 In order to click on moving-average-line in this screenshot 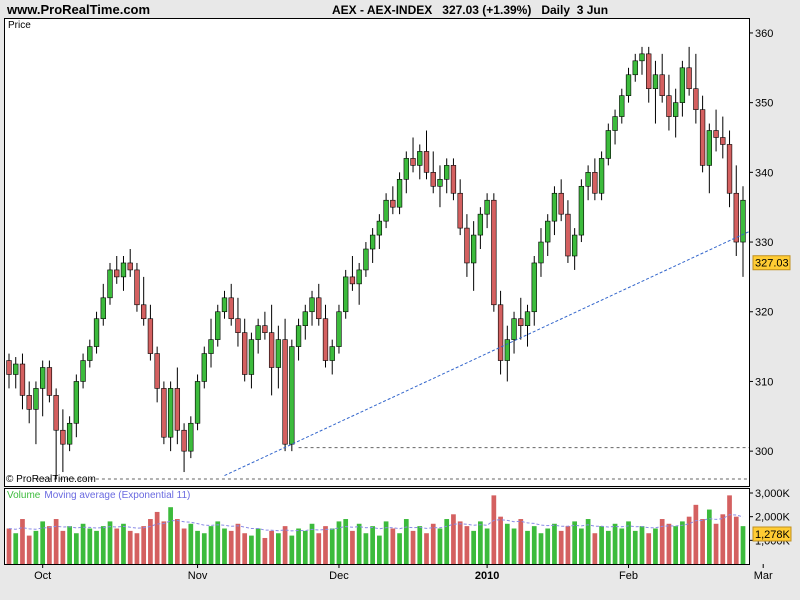, I will do `click(376, 523)`.